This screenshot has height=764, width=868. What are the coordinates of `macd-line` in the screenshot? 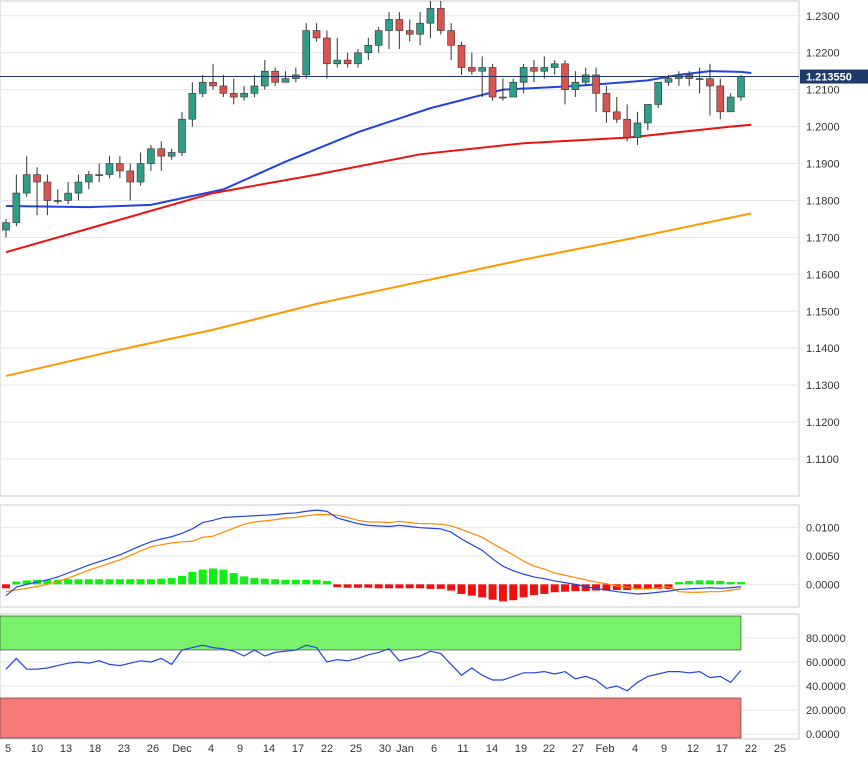 It's located at (373, 553).